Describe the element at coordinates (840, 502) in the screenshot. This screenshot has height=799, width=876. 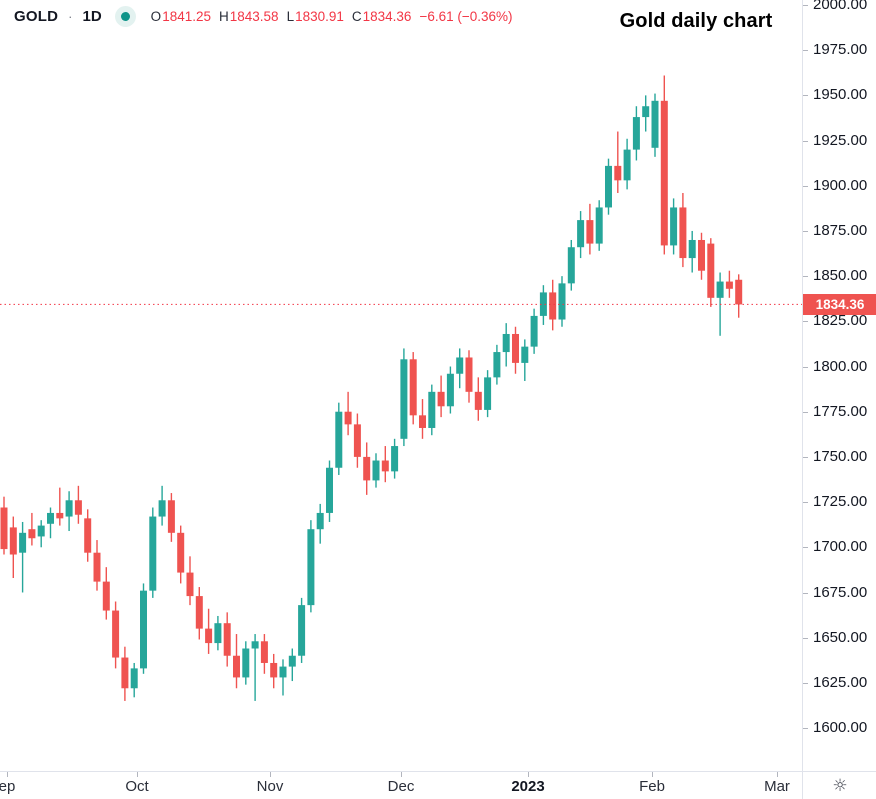
I see `price-axis-label: 1725.00` at that location.